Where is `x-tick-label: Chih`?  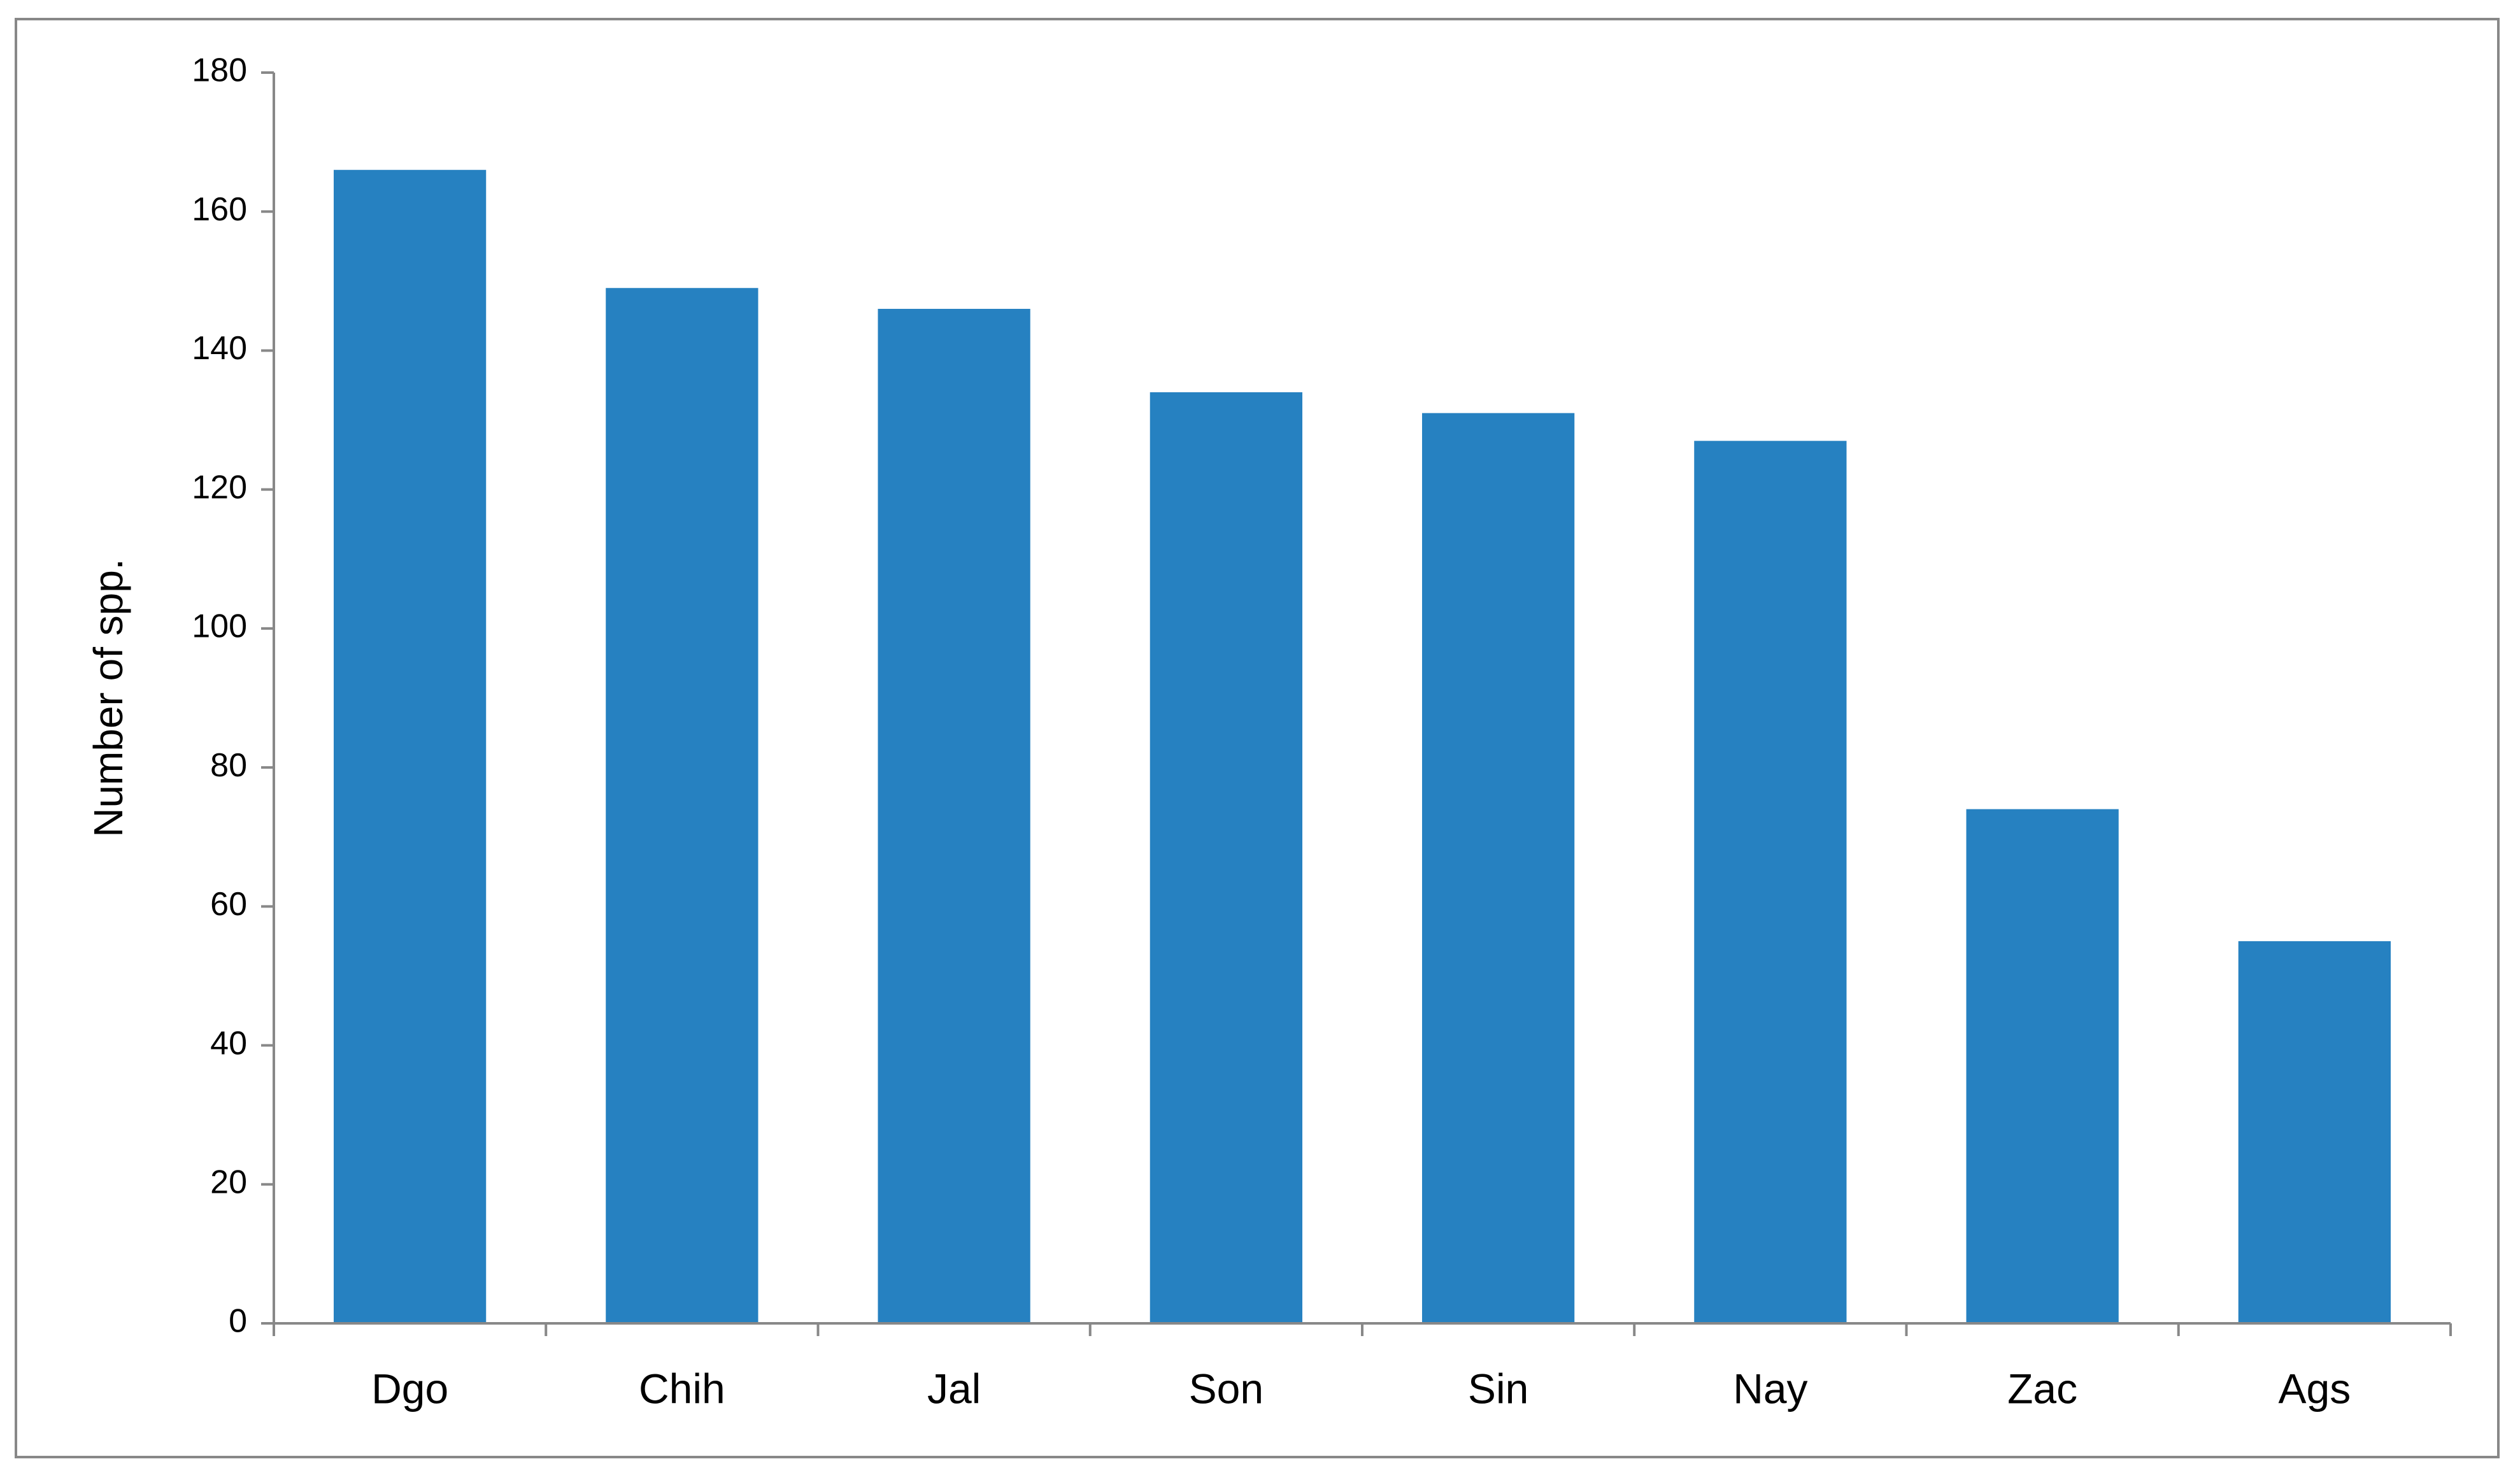
x-tick-label: Chih is located at coordinates (682, 1388).